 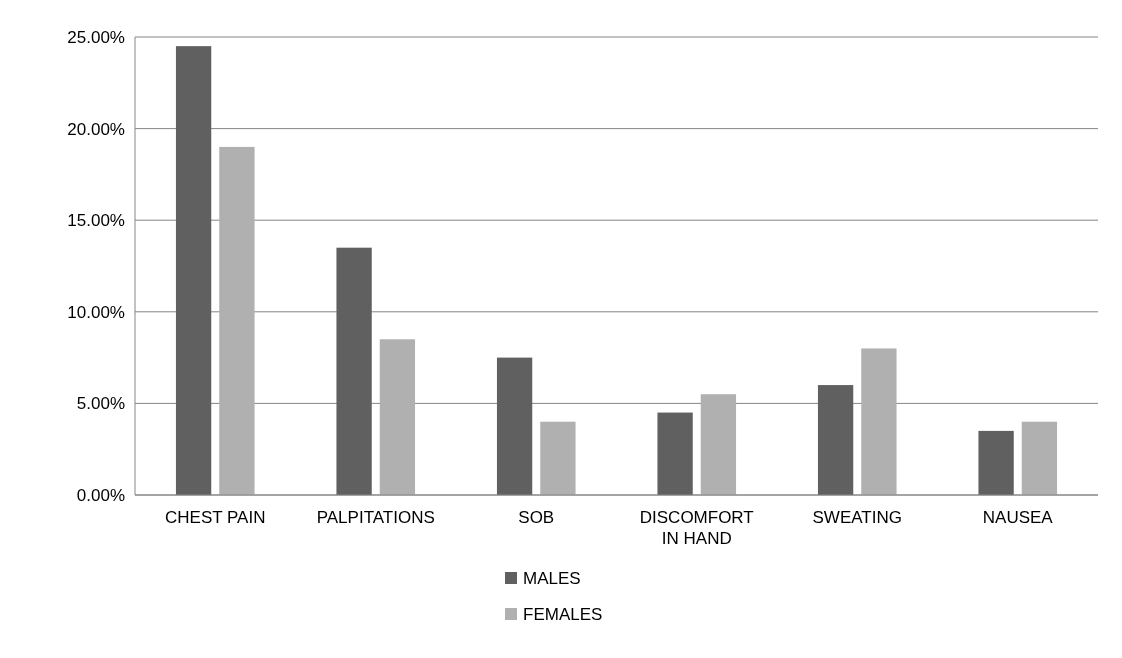 What do you see at coordinates (96, 37) in the screenshot?
I see `y-tick-label: 25.00%` at bounding box center [96, 37].